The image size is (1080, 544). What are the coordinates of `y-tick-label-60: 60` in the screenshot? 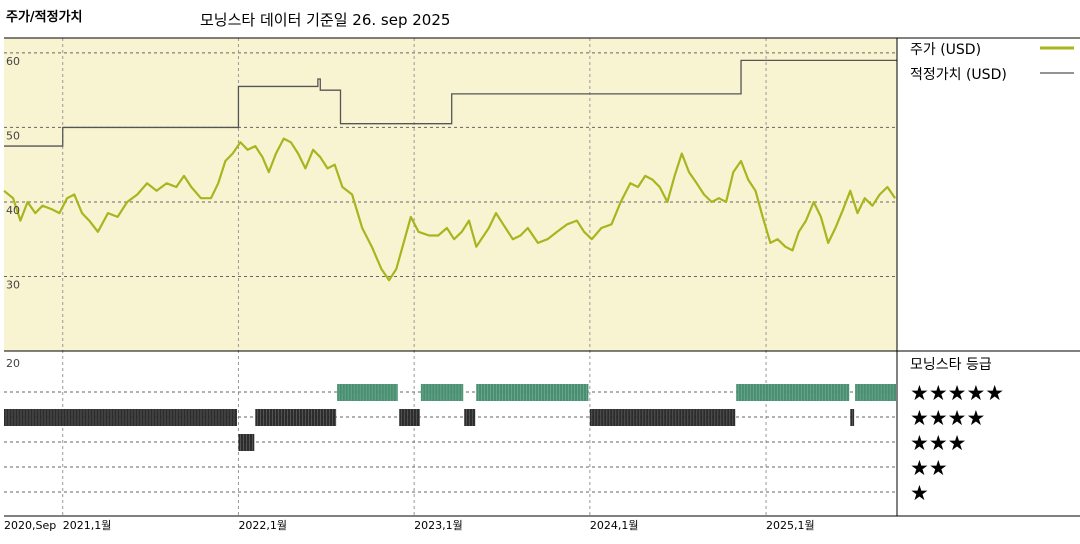 It's located at (13, 61).